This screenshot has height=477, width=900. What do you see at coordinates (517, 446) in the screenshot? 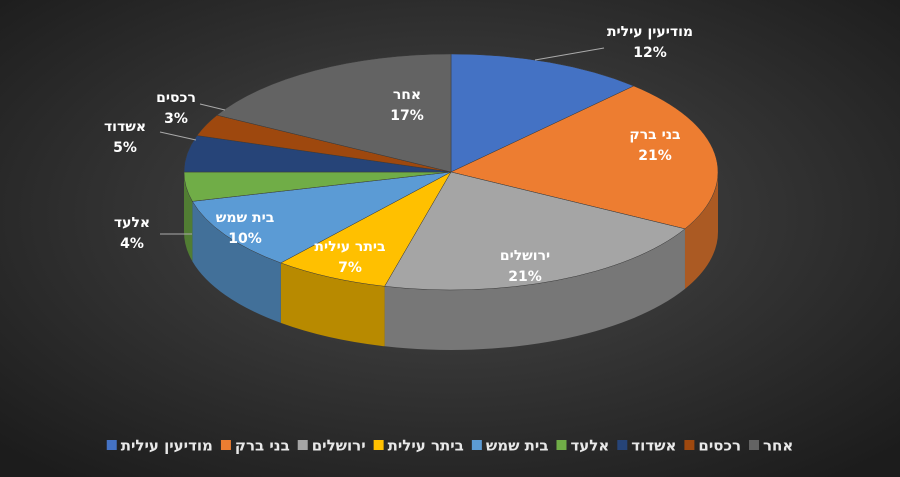
I see `legend-label: בית שמש` at bounding box center [517, 446].